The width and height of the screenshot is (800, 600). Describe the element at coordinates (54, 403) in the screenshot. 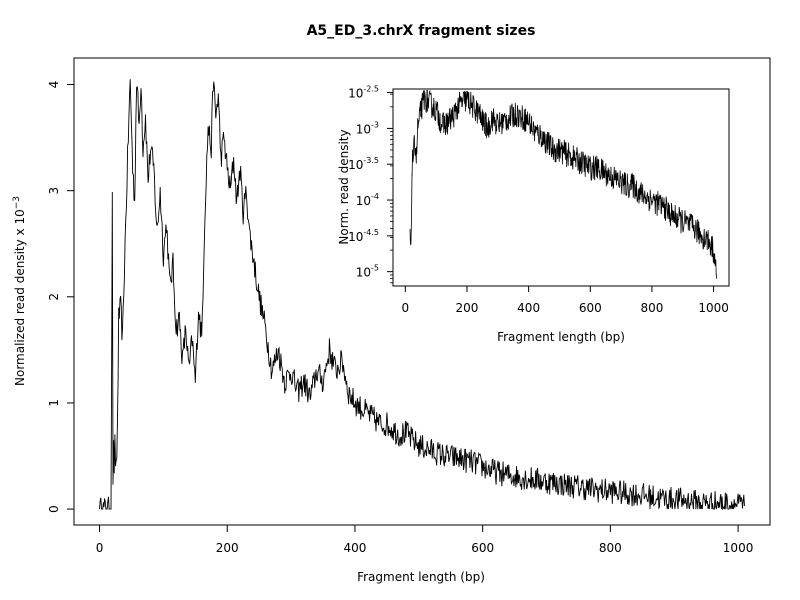

I see `main-y-tick-label: 1` at that location.